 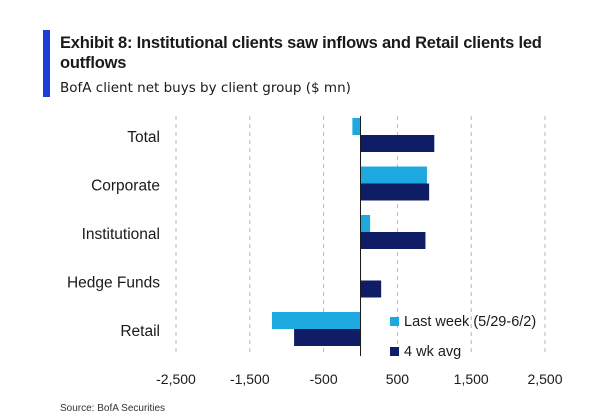 What do you see at coordinates (398, 379) in the screenshot?
I see `x-tick-label: 500` at bounding box center [398, 379].